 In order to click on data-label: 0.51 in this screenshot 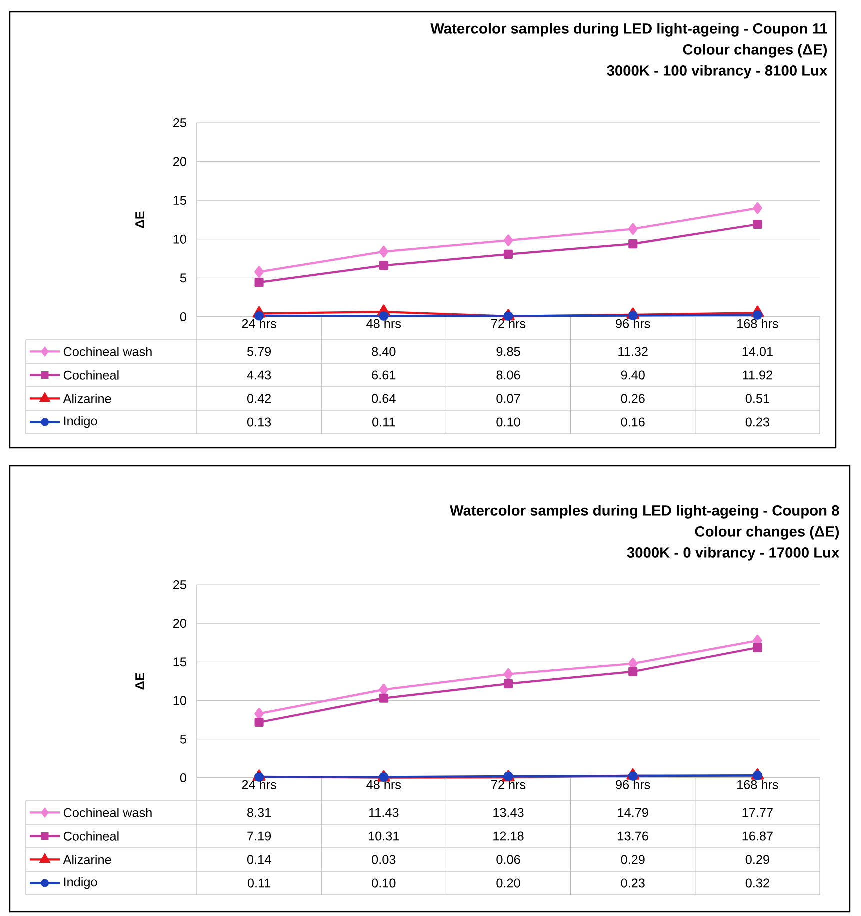, I will do `click(758, 399)`.